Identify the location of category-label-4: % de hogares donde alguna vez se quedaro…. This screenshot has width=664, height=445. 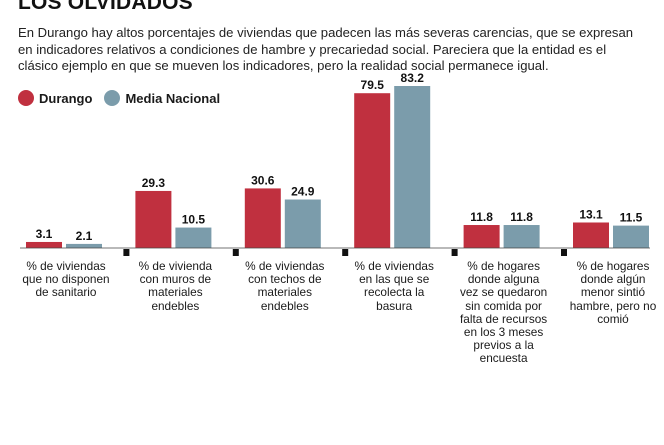
(503, 312).